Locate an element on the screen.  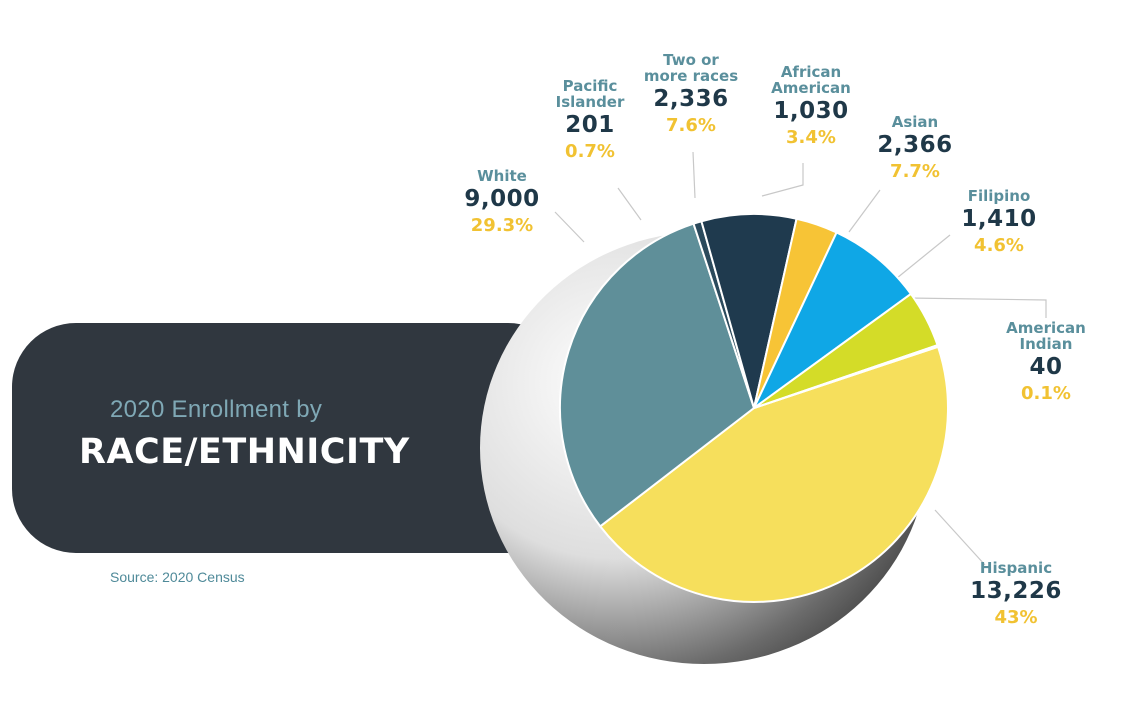
slice-percent-label: 3.4% is located at coordinates (811, 137).